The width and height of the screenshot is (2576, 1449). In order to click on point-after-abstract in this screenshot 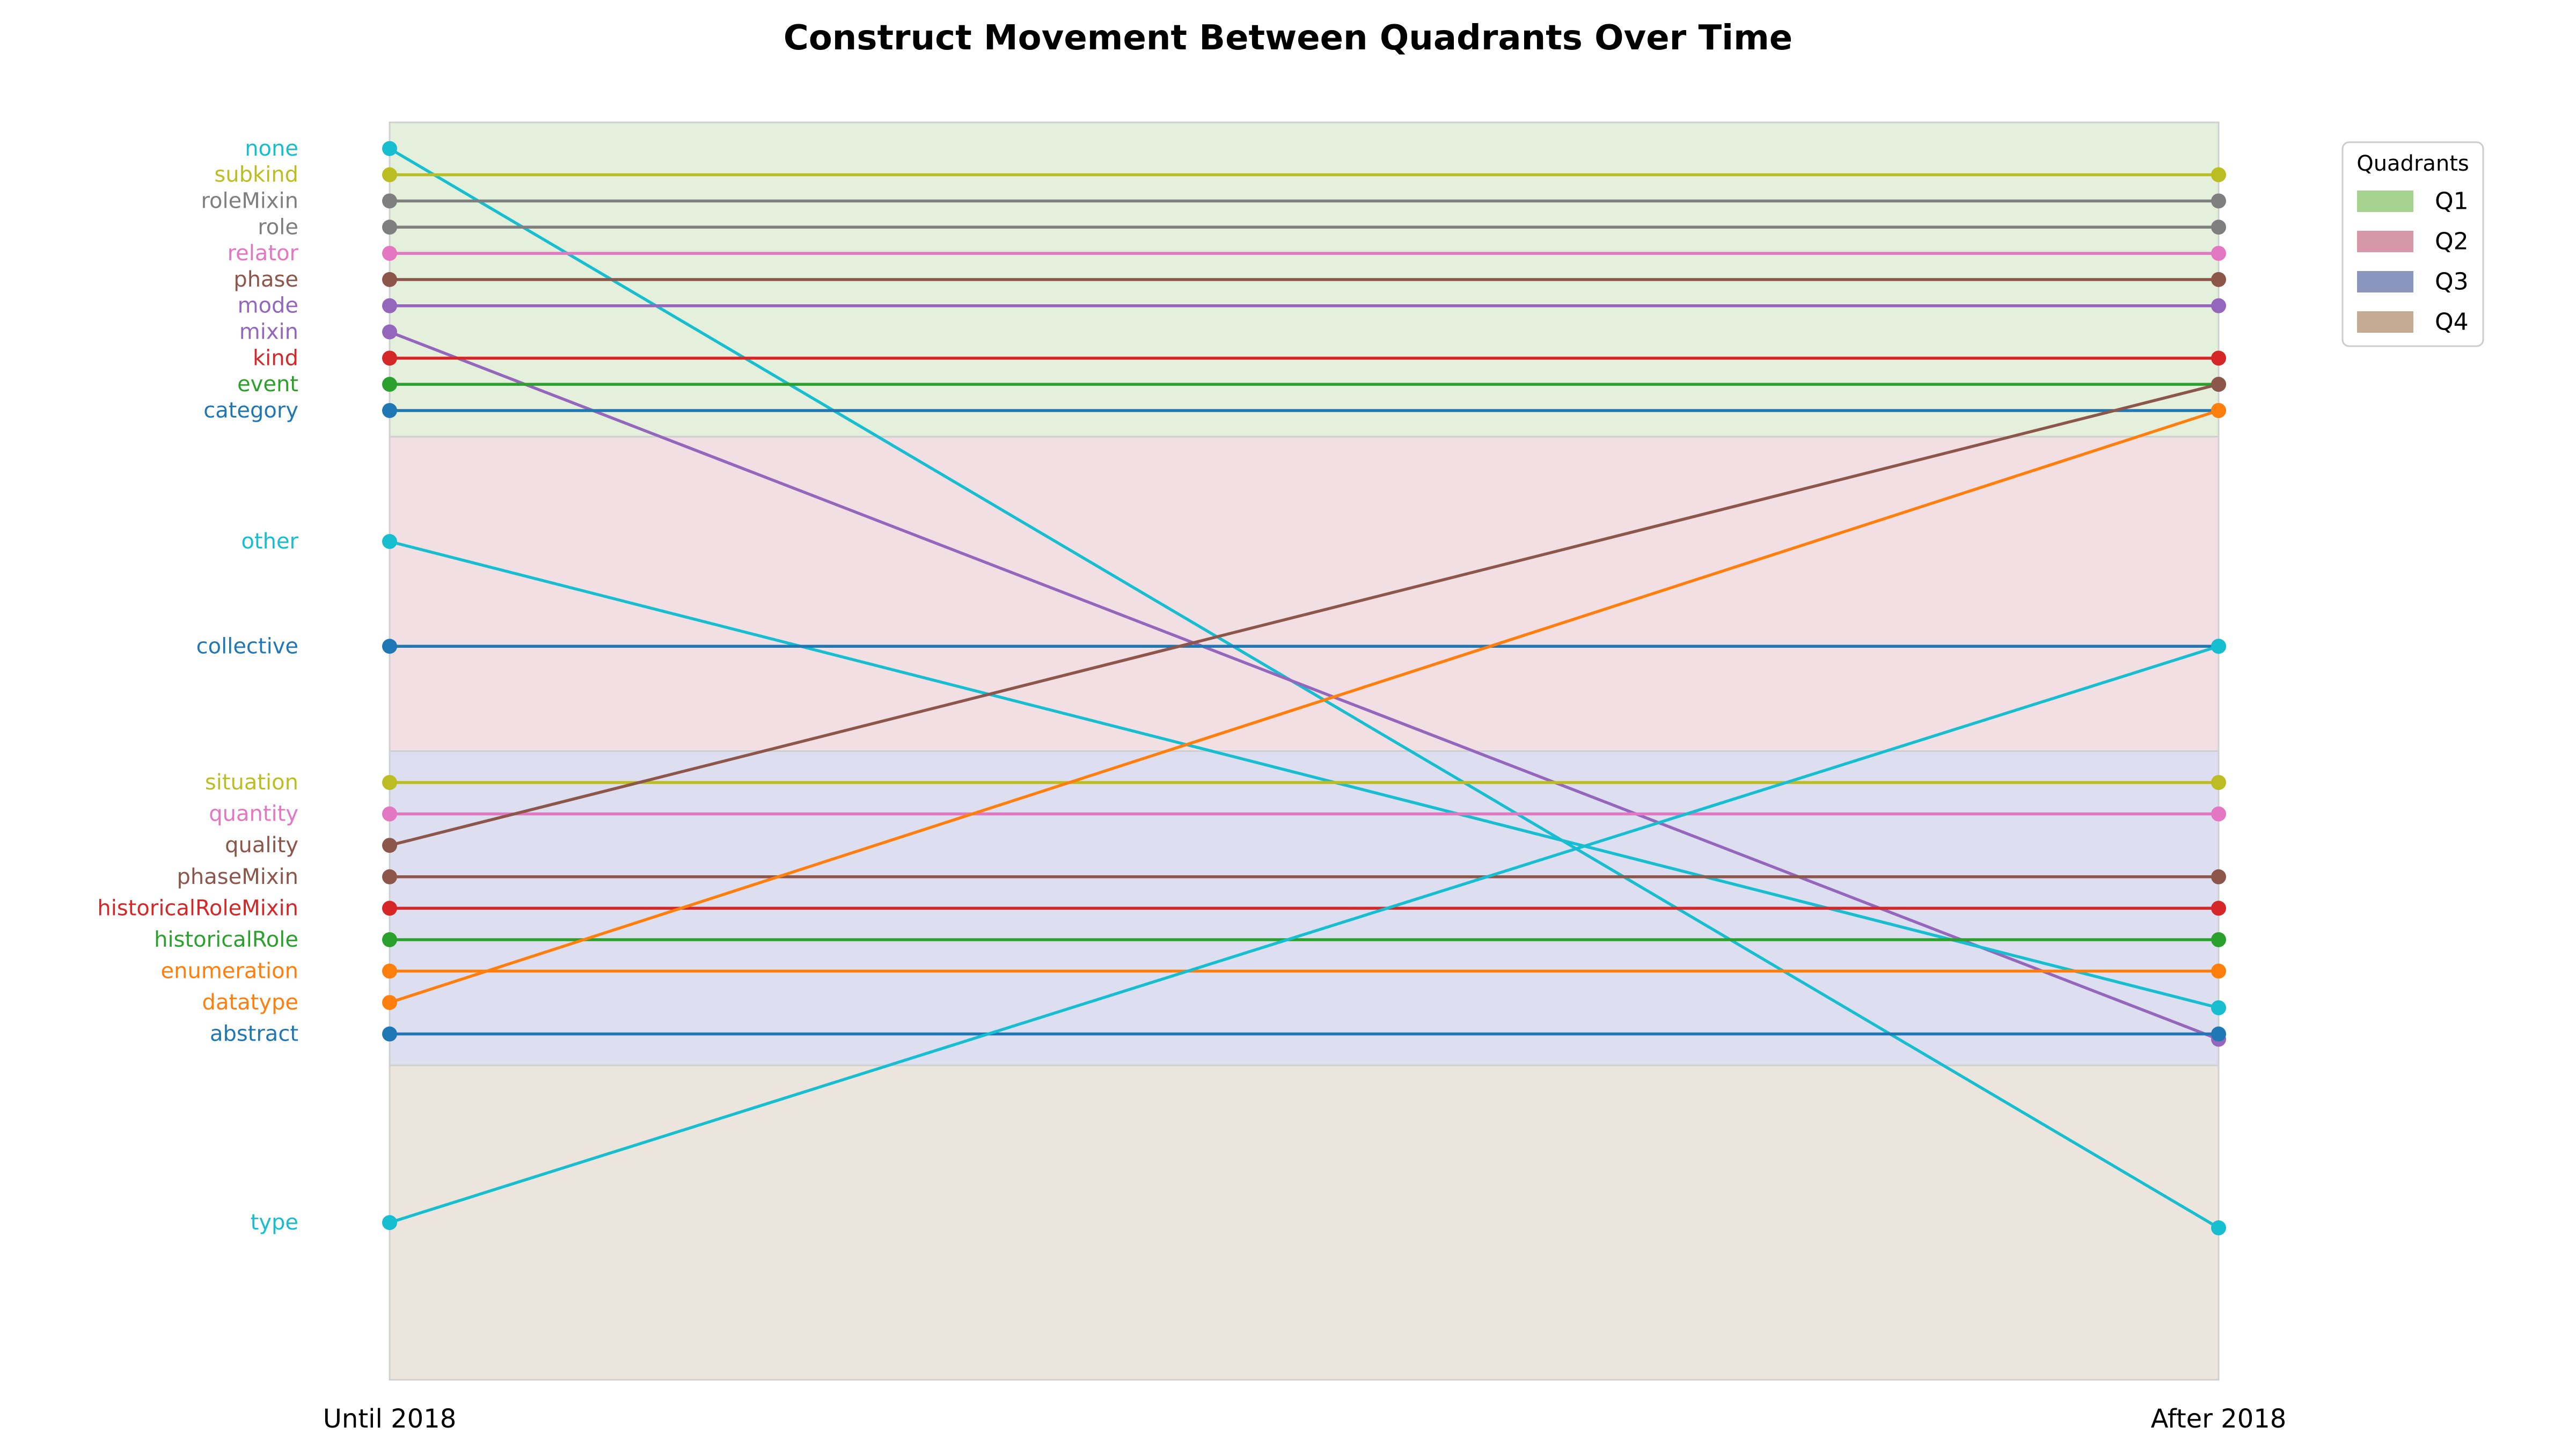, I will do `click(2218, 1034)`.